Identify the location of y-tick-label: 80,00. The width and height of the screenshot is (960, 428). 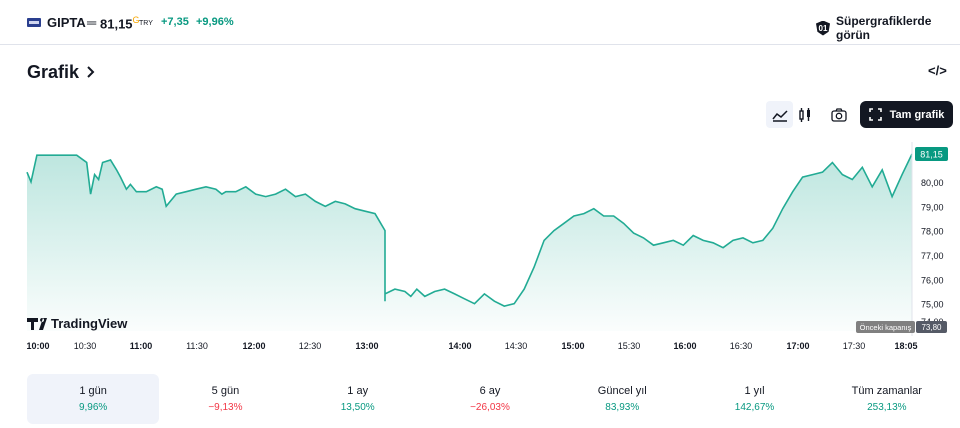
(932, 183).